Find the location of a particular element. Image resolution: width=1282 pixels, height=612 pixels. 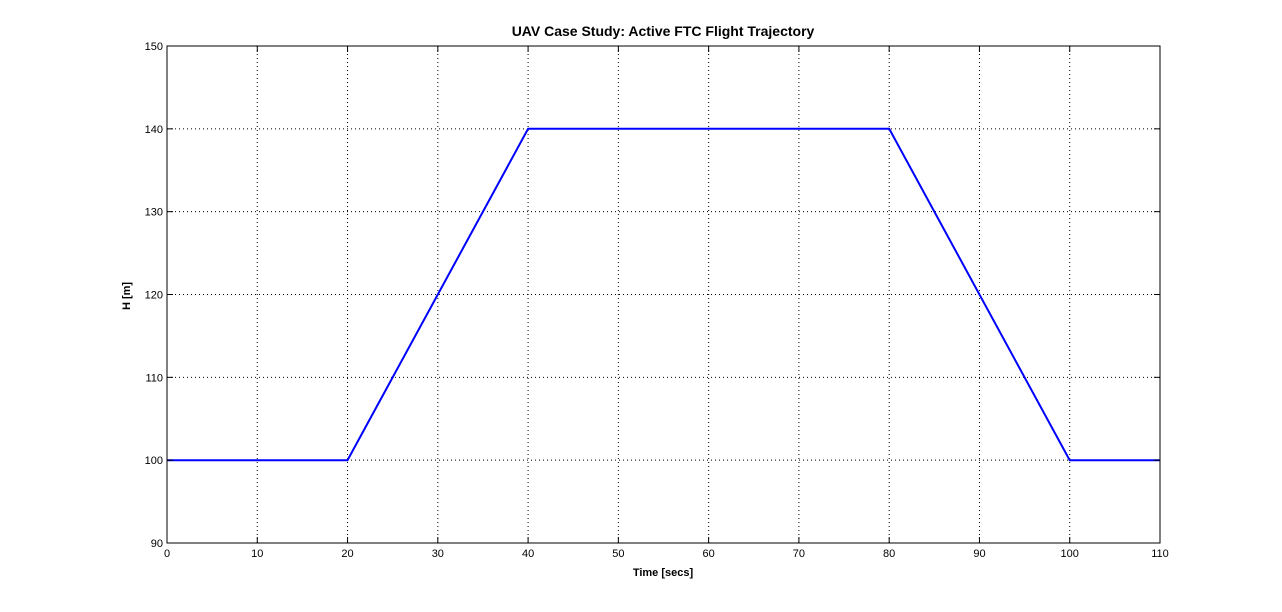

x-tick-label: 70 is located at coordinates (799, 554).